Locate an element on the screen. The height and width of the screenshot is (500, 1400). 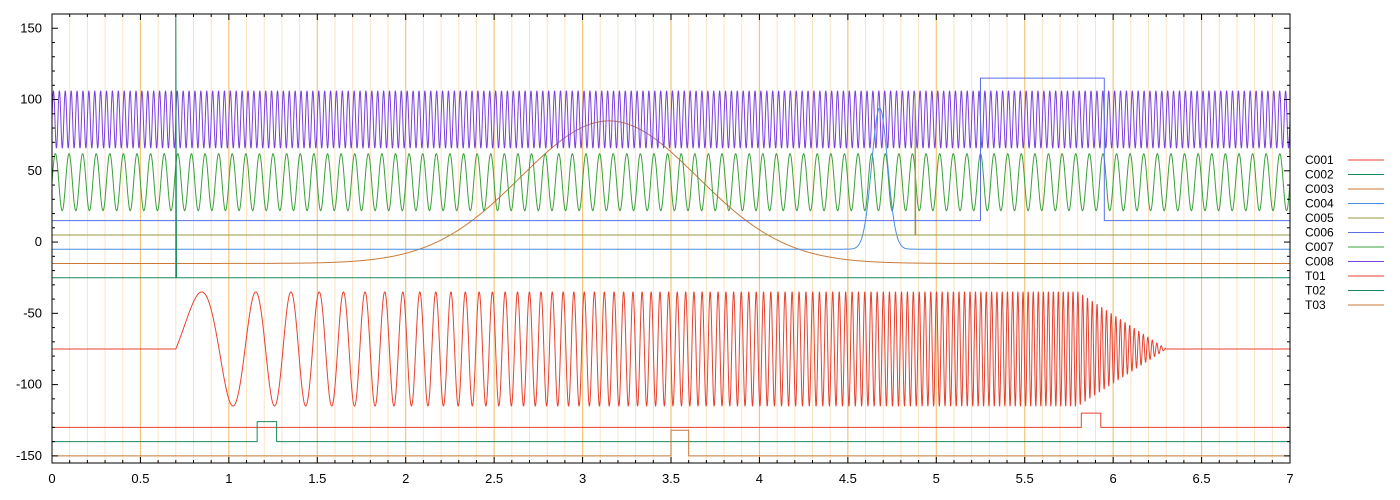
legend-label-c006: C006 is located at coordinates (1319, 233).